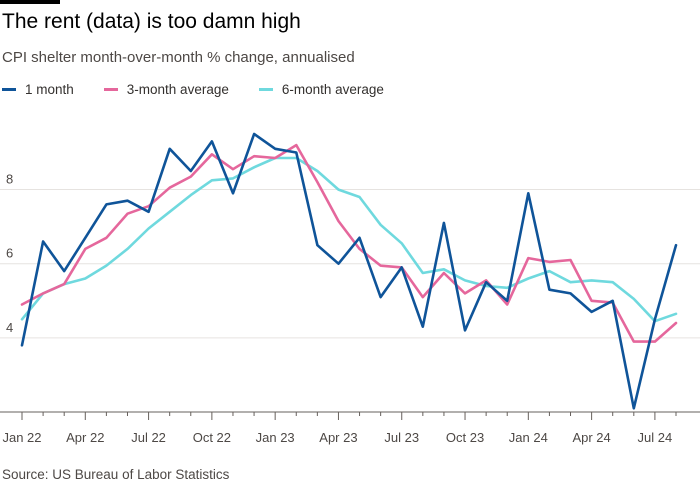 The height and width of the screenshot is (500, 700). What do you see at coordinates (9, 327) in the screenshot?
I see `y-tick-label-4: 4` at bounding box center [9, 327].